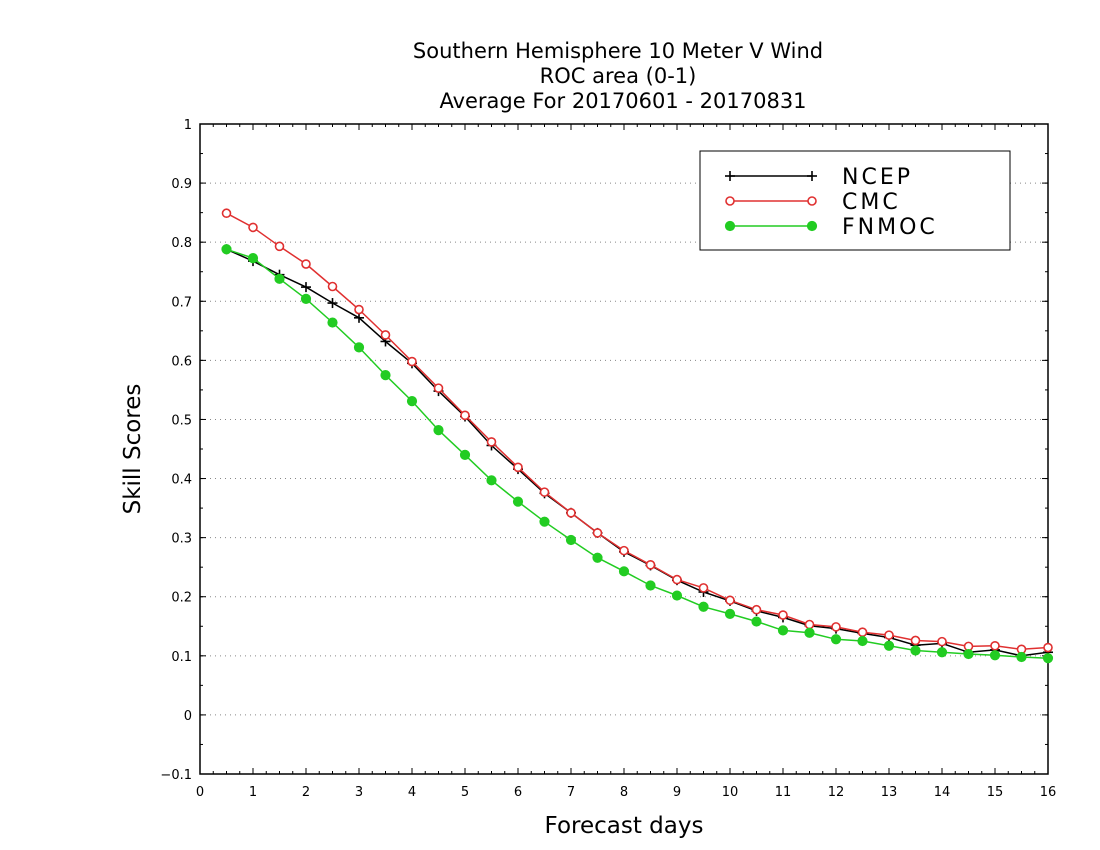 This screenshot has height=850, width=1100. I want to click on x-axis-label: Forecast days, so click(624, 826).